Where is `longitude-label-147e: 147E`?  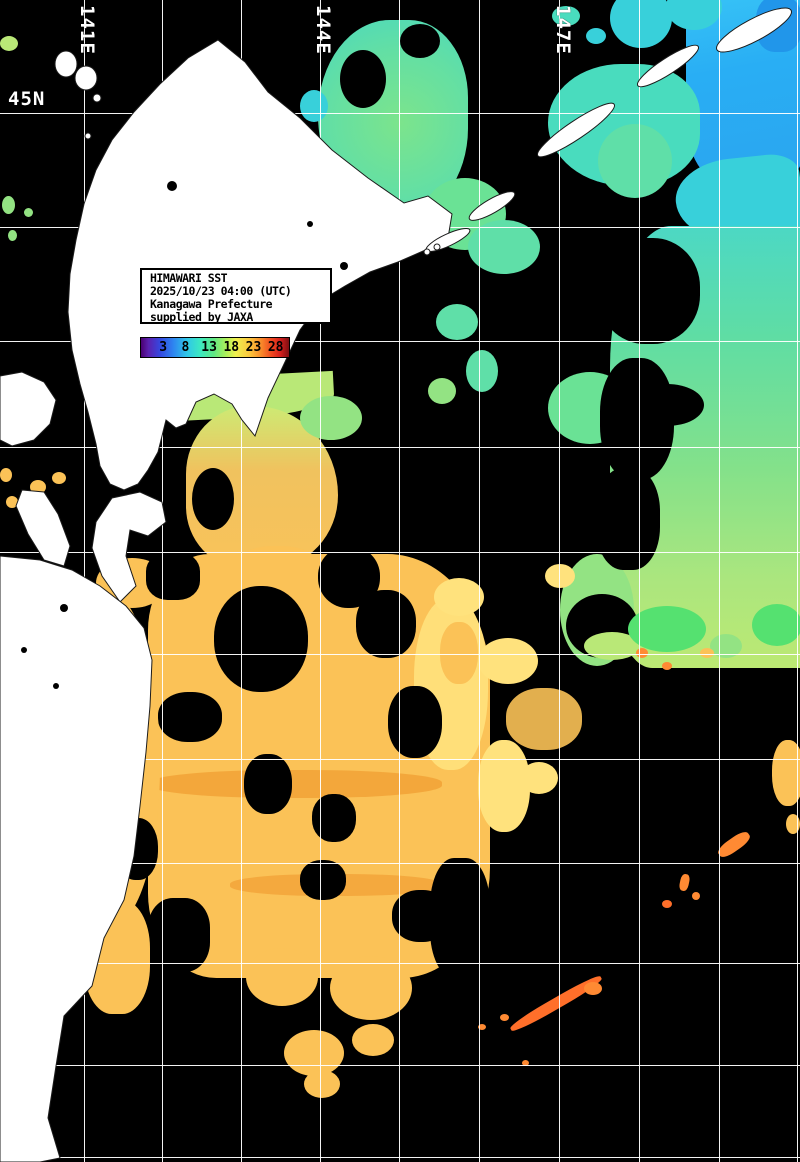
longitude-label-147e: 147E is located at coordinates (563, 30).